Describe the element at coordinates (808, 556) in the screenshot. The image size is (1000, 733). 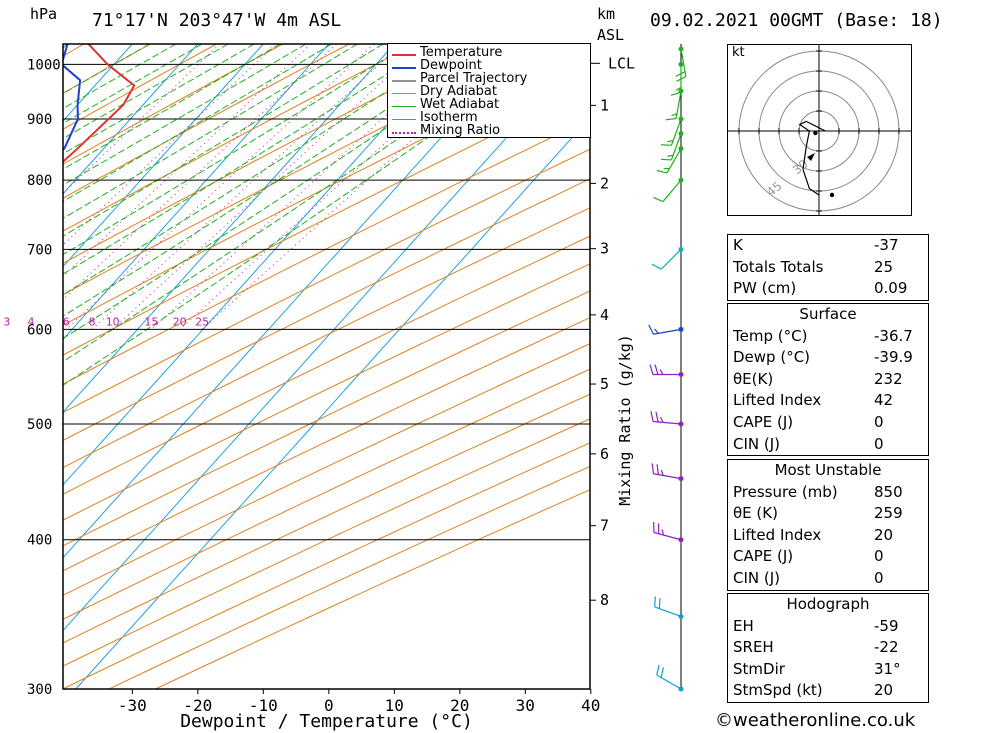
I see `index-row: CAPE (J) 0` at that location.